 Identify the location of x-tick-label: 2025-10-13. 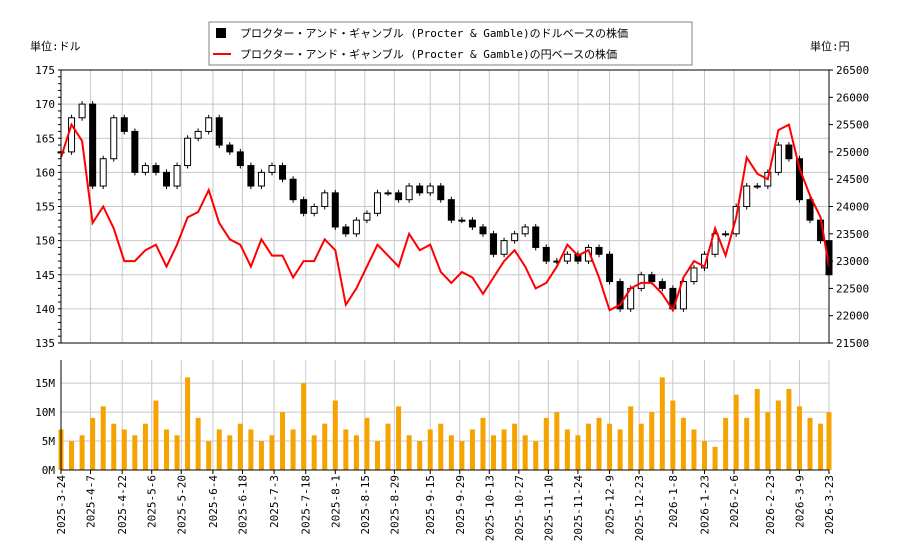
(489, 508).